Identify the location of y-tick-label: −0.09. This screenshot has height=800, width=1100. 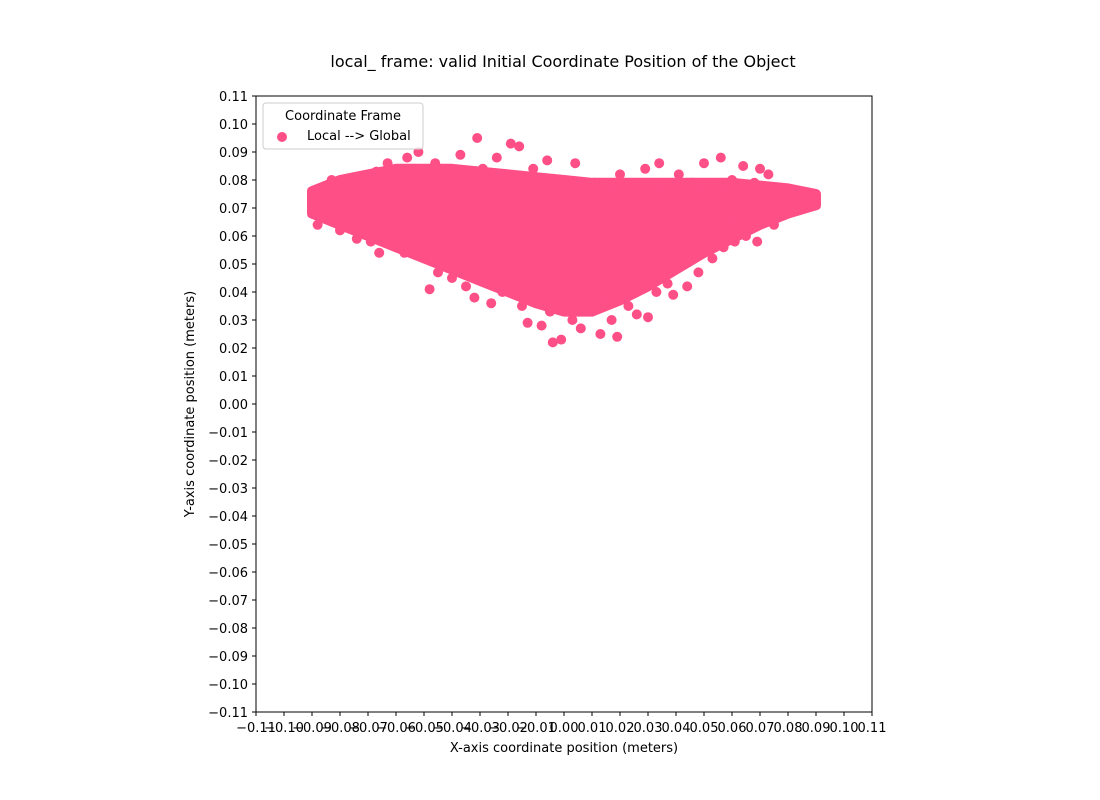
(228, 657).